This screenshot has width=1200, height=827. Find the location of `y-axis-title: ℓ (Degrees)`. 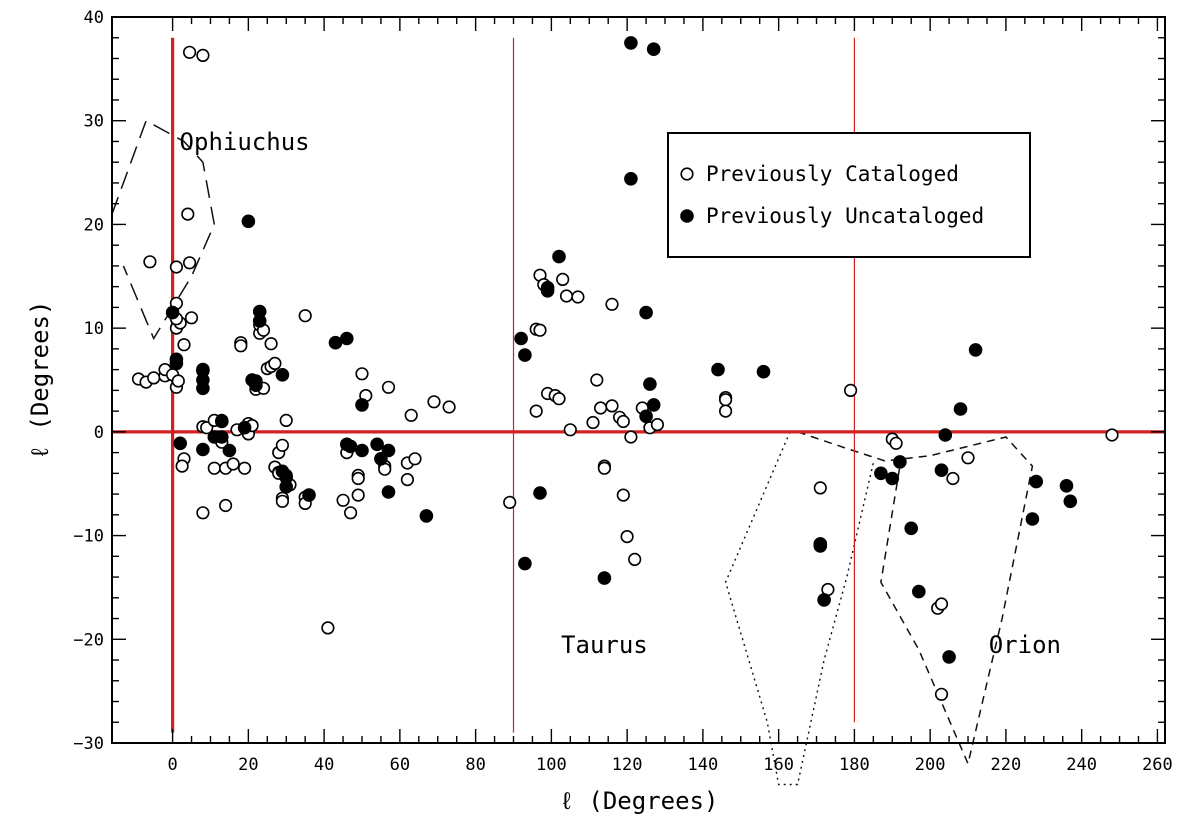

y-axis-title: ℓ (Degrees) is located at coordinates (40, 380).